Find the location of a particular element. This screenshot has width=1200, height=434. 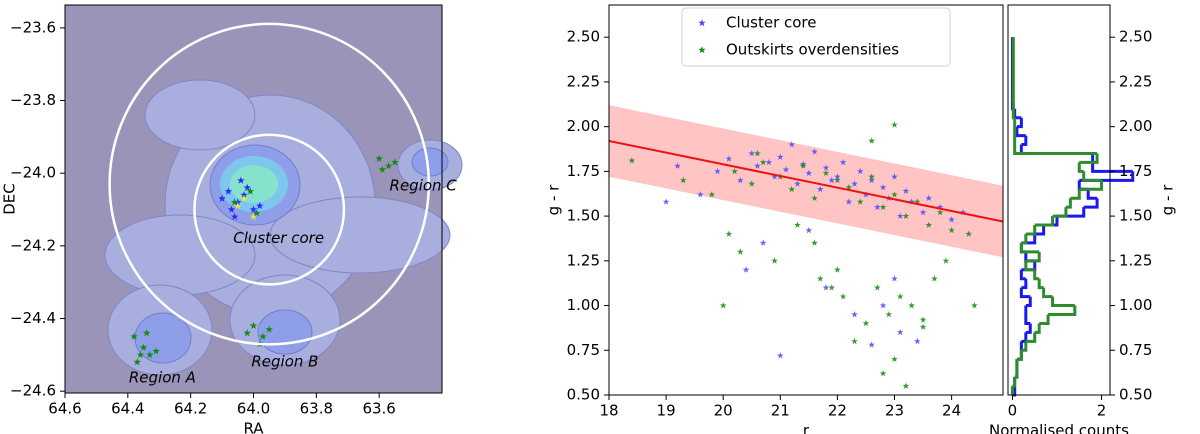

y-tick-label: 1.25 is located at coordinates (1135, 260).